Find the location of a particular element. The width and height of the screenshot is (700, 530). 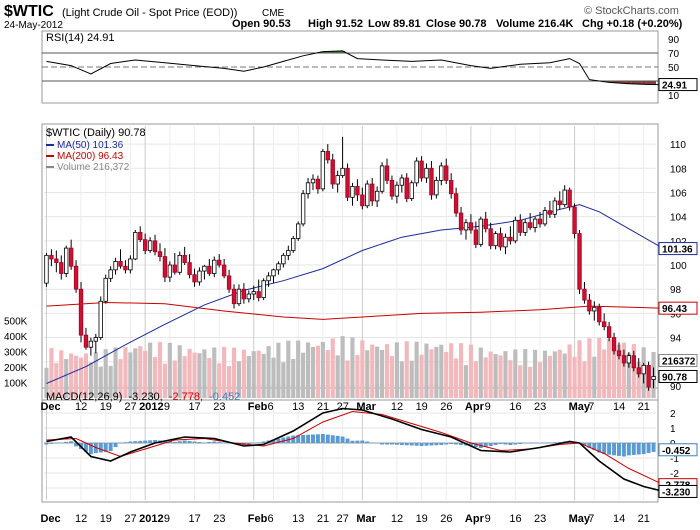

open-label: Open 90.53 is located at coordinates (261, 24).